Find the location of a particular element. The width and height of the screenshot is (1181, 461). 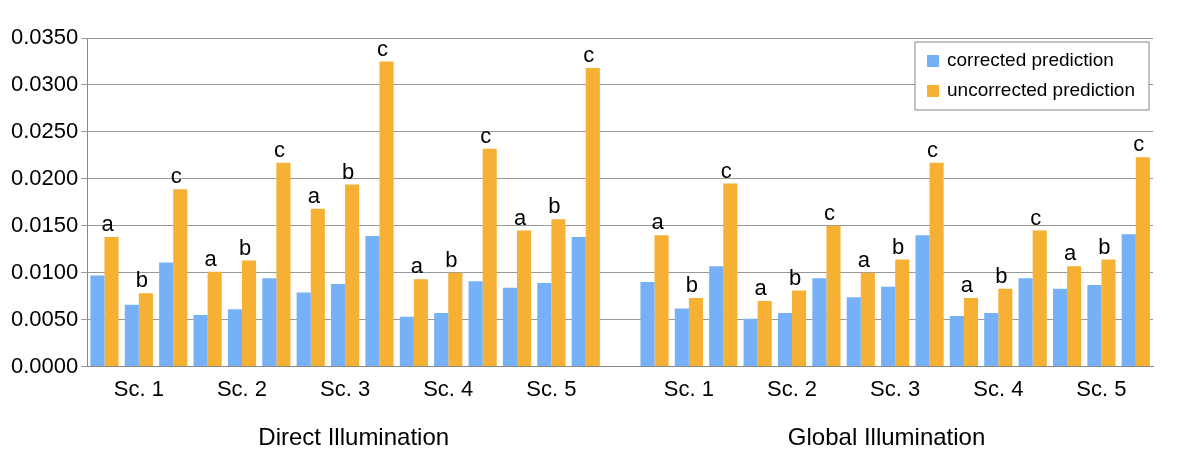

y-tick-label: 0.0000 is located at coordinates (44, 365).